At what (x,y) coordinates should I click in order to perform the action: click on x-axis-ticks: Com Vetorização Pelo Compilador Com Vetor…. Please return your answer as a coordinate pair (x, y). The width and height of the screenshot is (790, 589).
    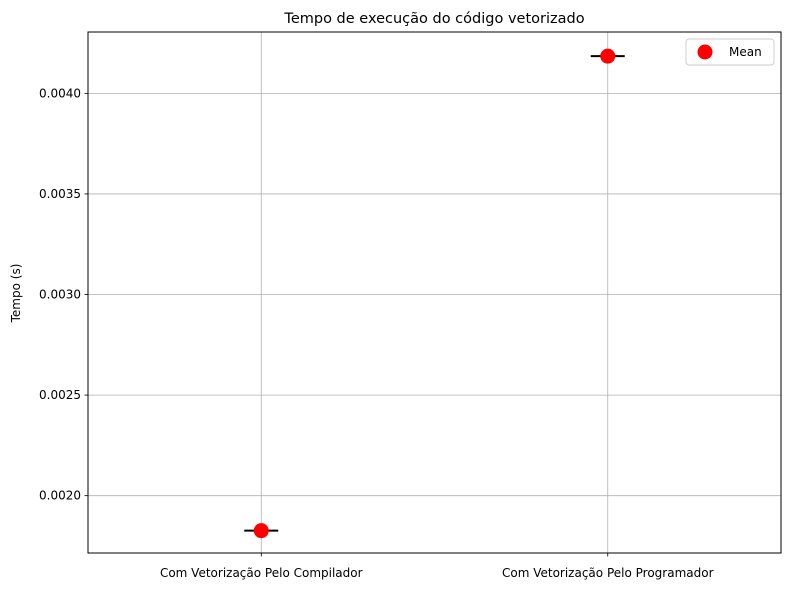
    Looking at the image, I should click on (437, 566).